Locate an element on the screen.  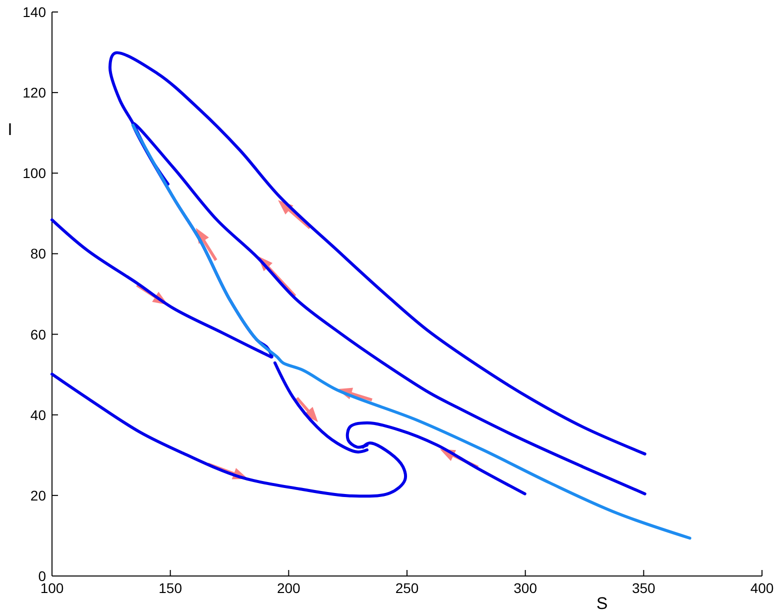
y-axis-title: I is located at coordinates (10, 129).